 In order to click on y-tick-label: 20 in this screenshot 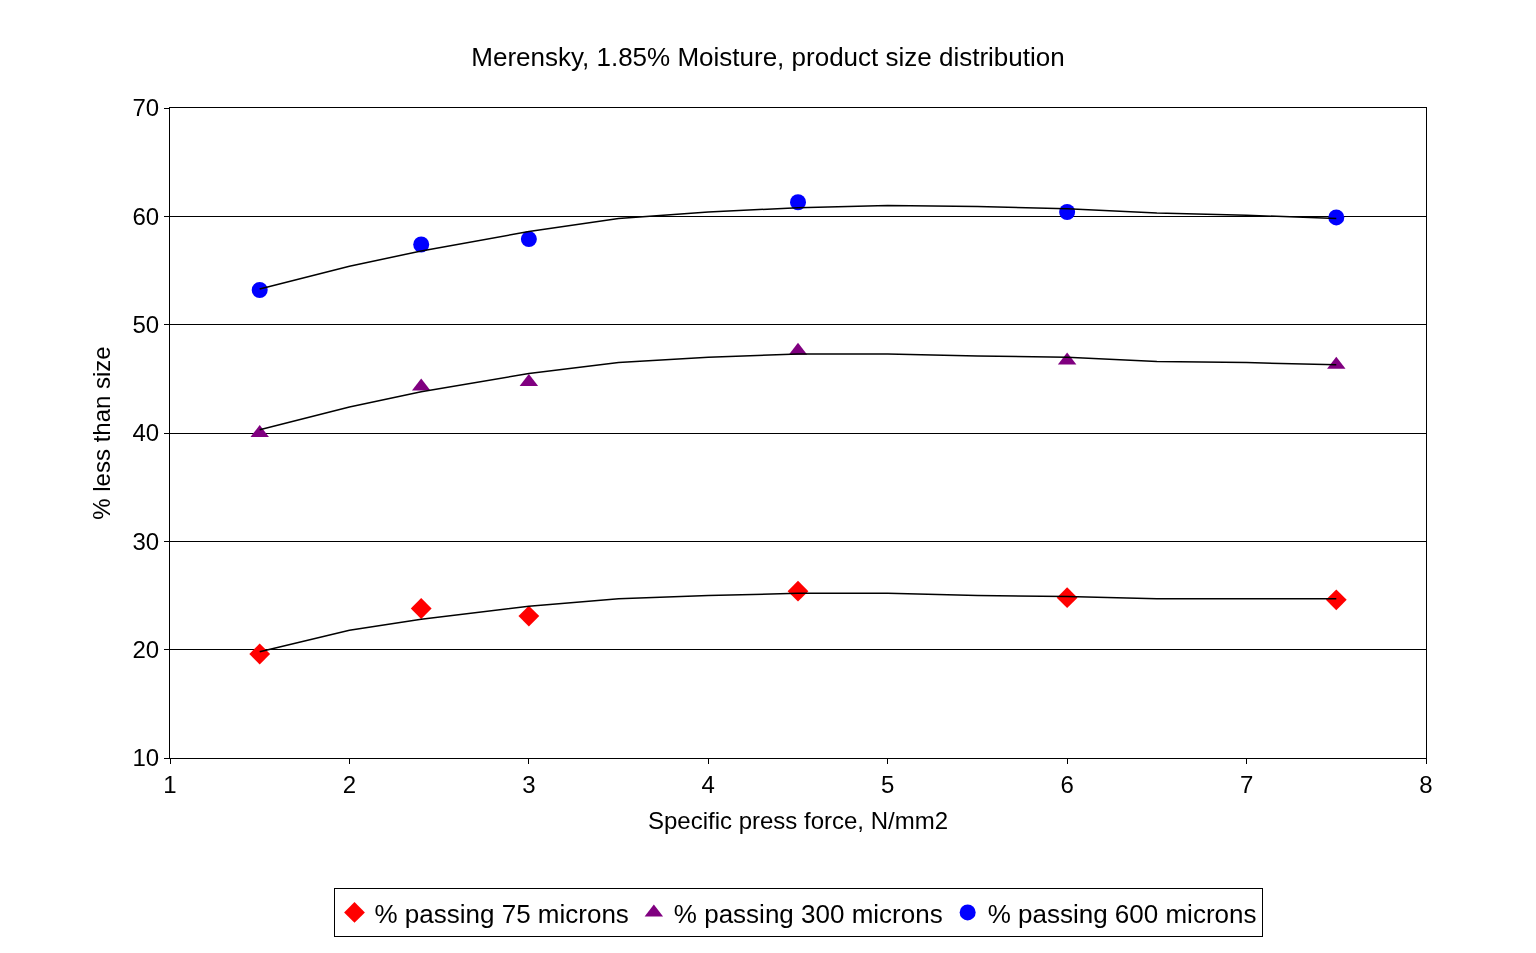, I will do `click(146, 650)`.